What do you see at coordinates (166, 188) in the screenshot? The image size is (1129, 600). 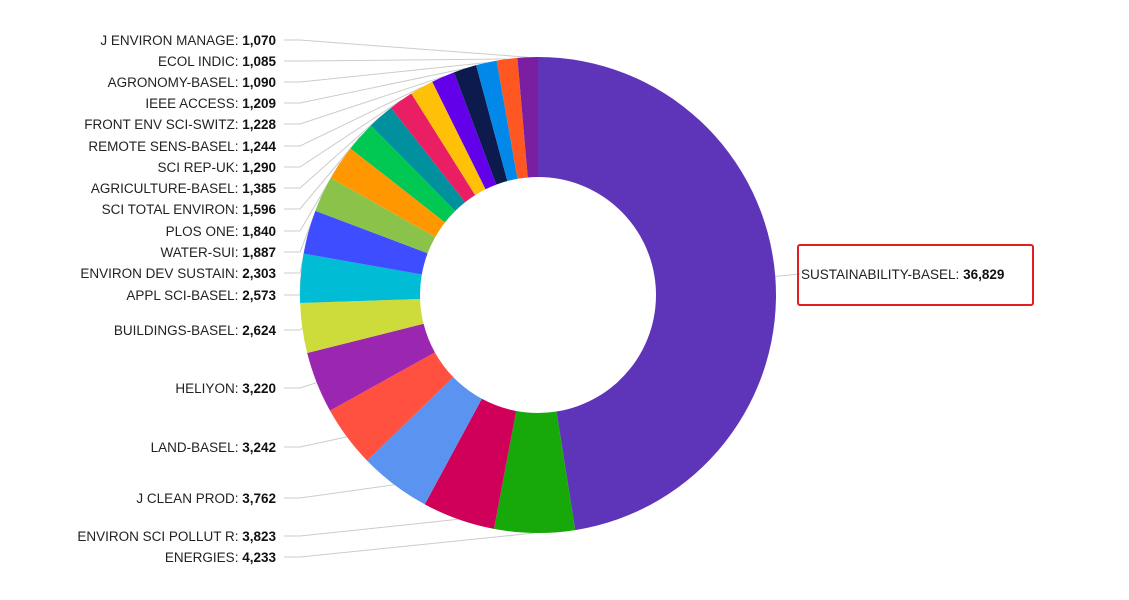 I see `slice-label-name: AGRICULTURE-BASEL:` at bounding box center [166, 188].